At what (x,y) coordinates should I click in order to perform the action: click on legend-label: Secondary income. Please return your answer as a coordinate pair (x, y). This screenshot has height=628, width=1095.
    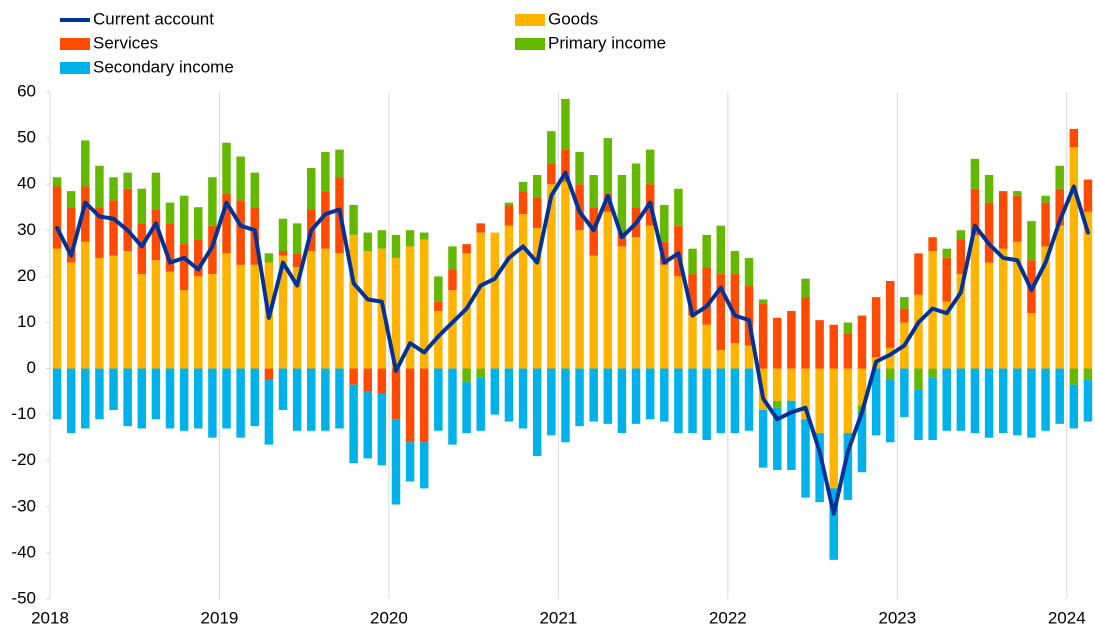
    Looking at the image, I should click on (163, 66).